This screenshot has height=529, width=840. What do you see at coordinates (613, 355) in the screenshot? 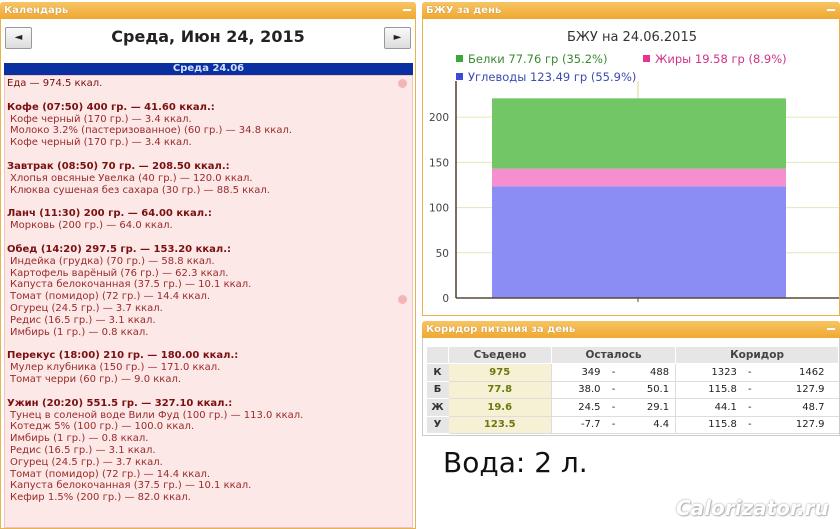
I see `header-left: Осталось` at bounding box center [613, 355].